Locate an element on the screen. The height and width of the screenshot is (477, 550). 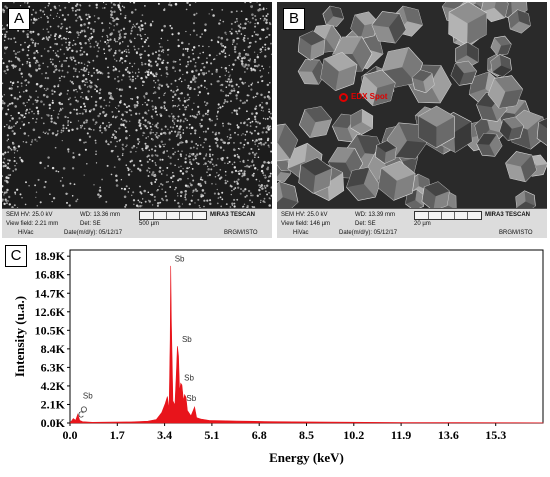
wd-label: WD: 13.39 mm is located at coordinates (375, 215).